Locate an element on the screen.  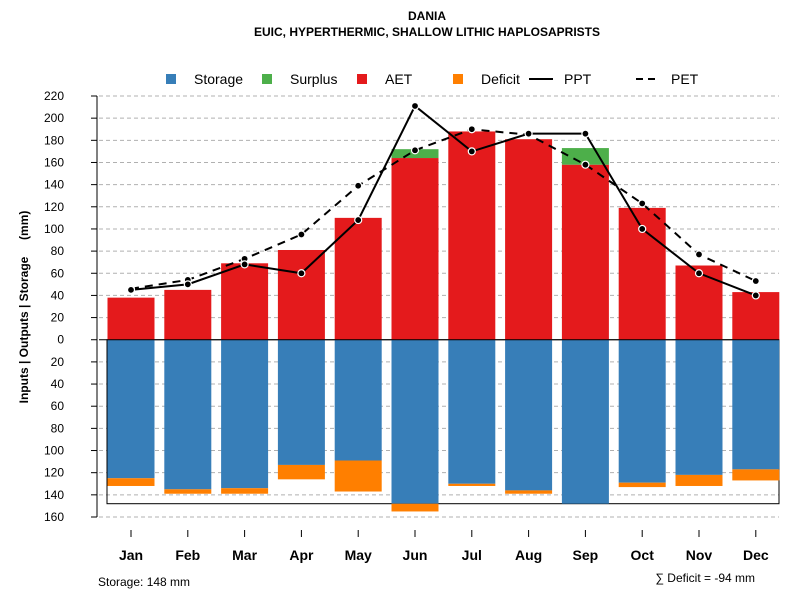
storage-bar-nov is located at coordinates (699, 407).